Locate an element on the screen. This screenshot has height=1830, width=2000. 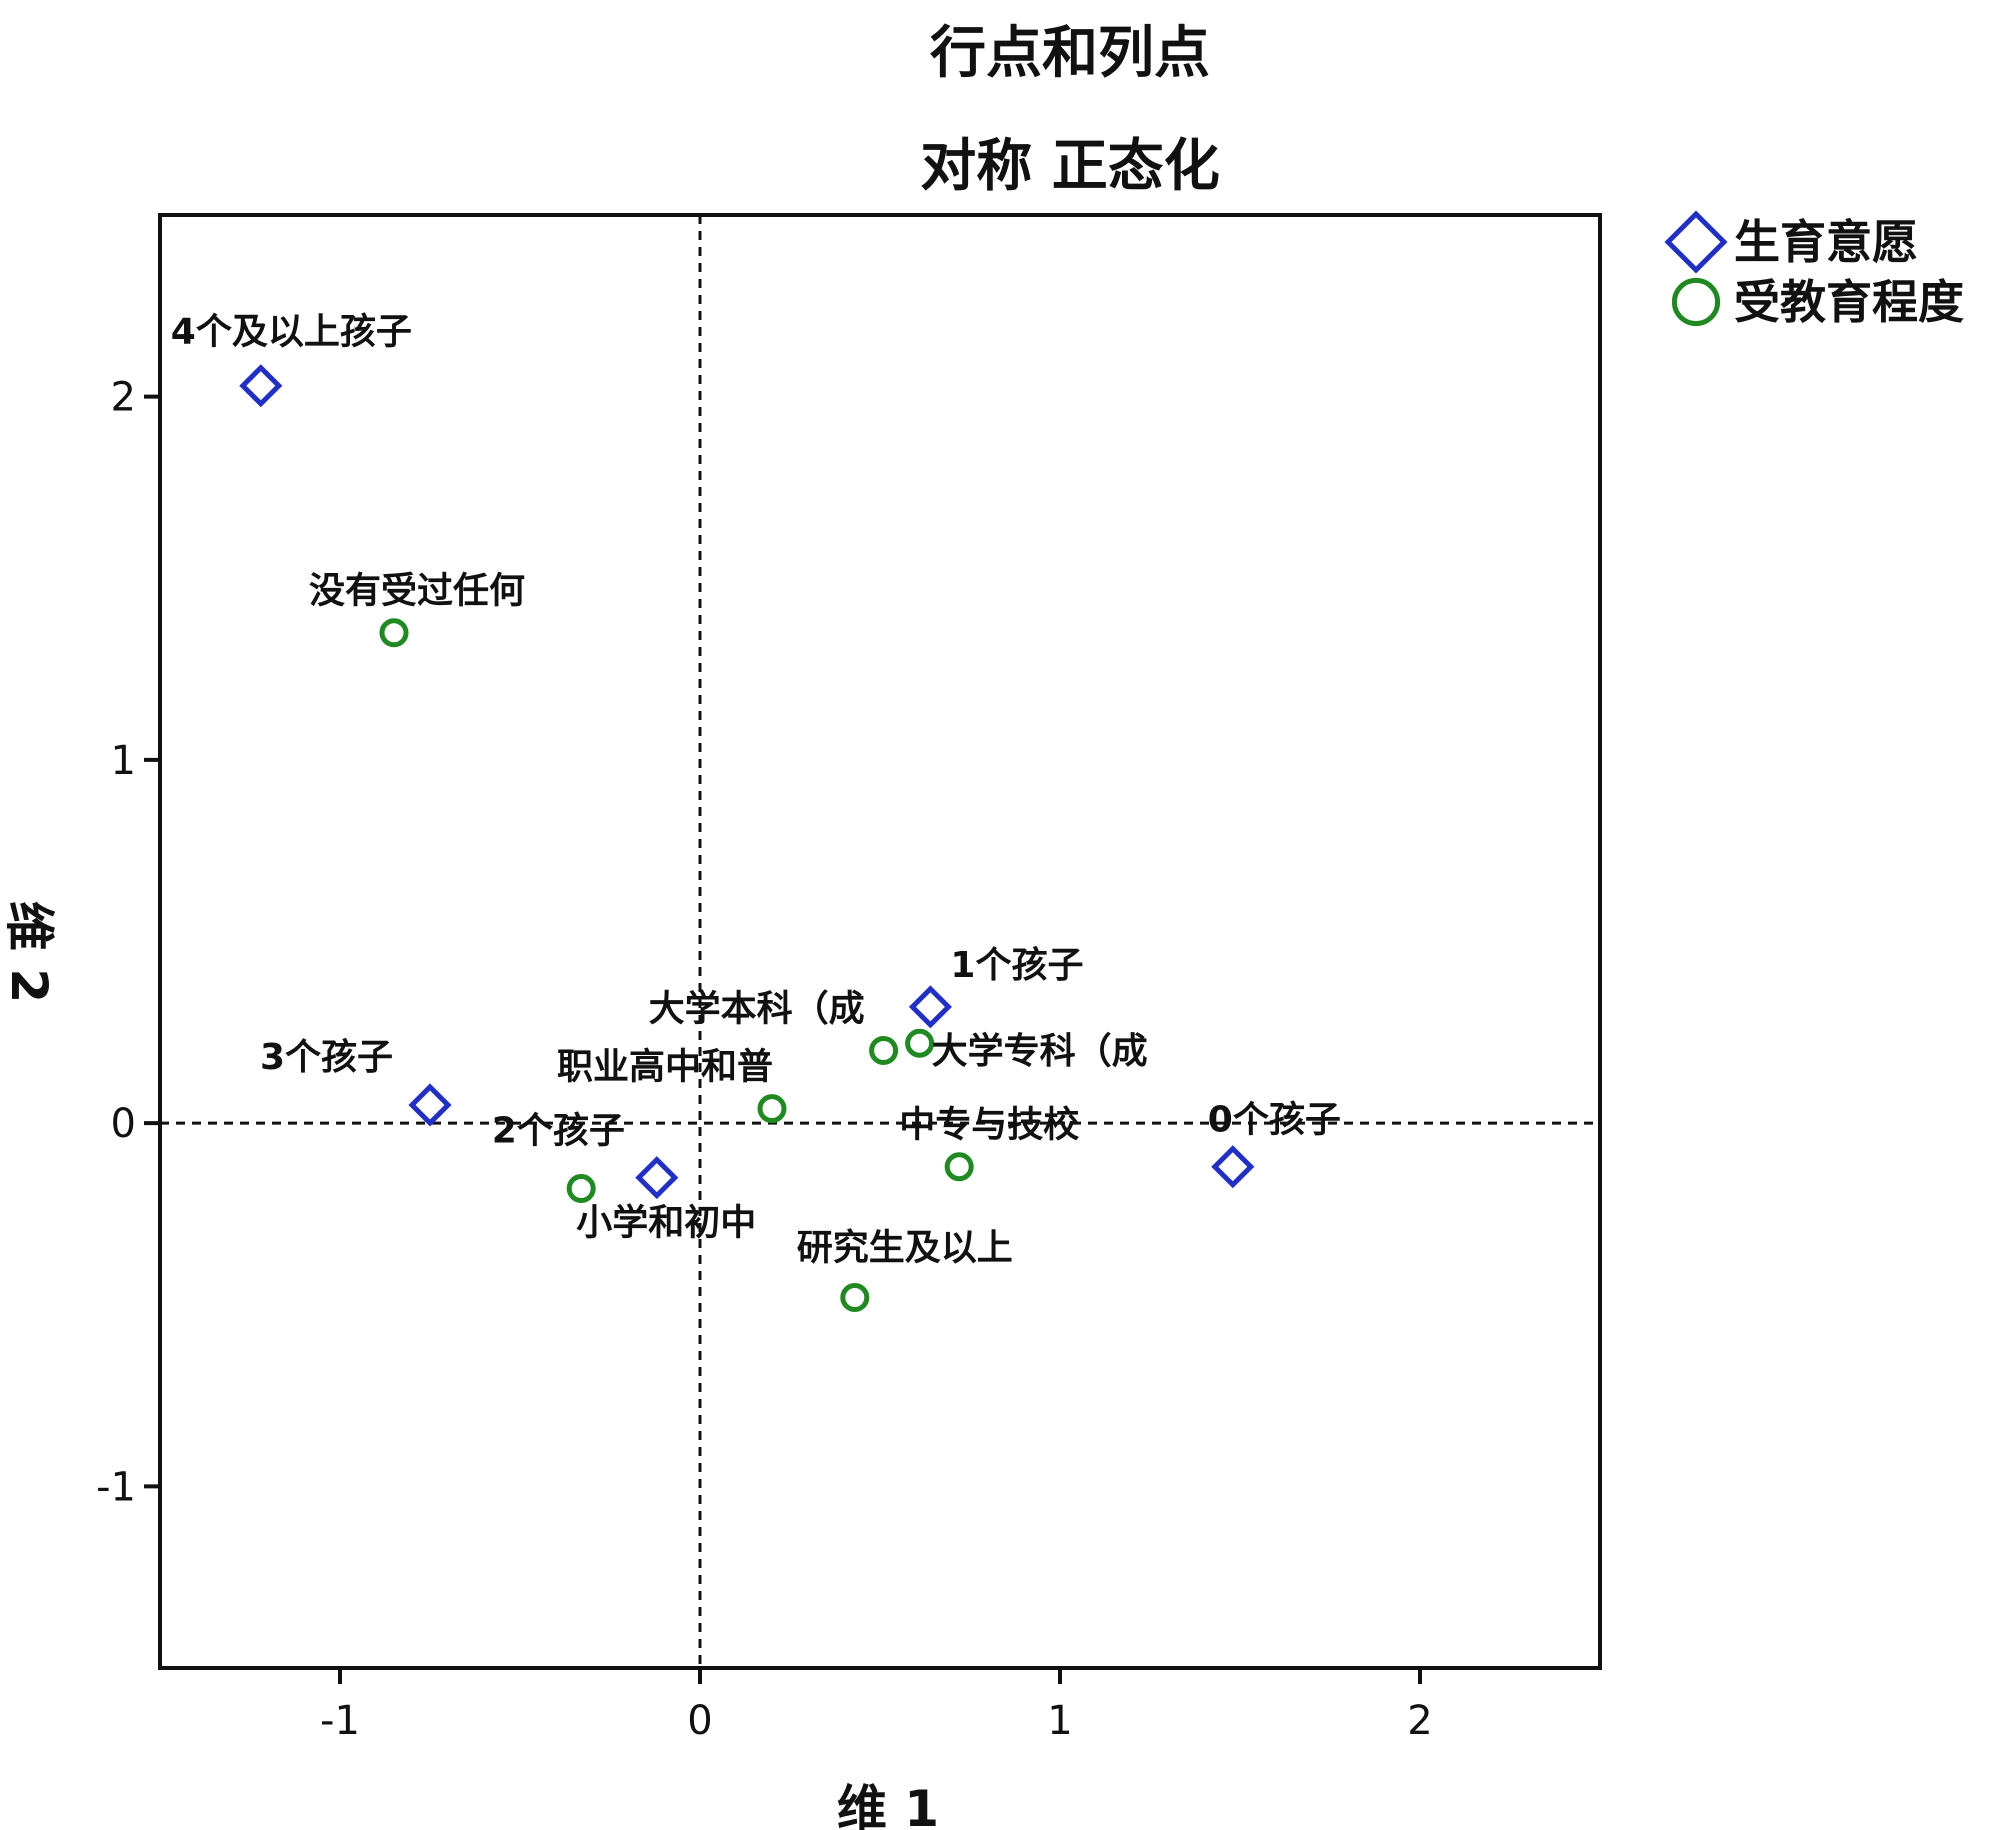
point-label: 4个及以上孩子 is located at coordinates (291, 332).